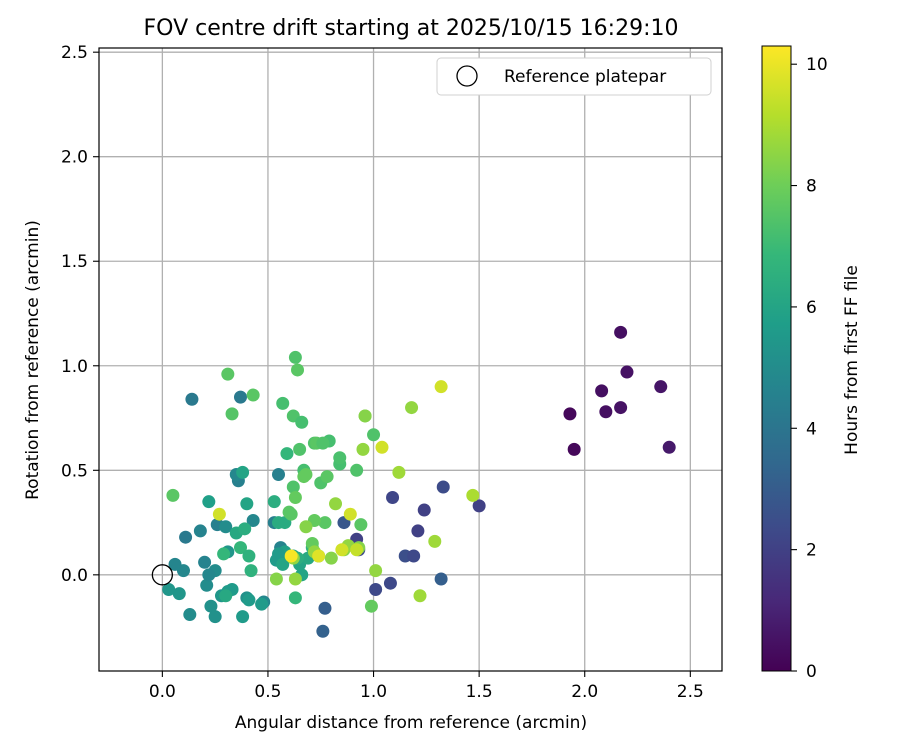  What do you see at coordinates (162, 692) in the screenshot?
I see `x-tick-label: 0.0` at bounding box center [162, 692].